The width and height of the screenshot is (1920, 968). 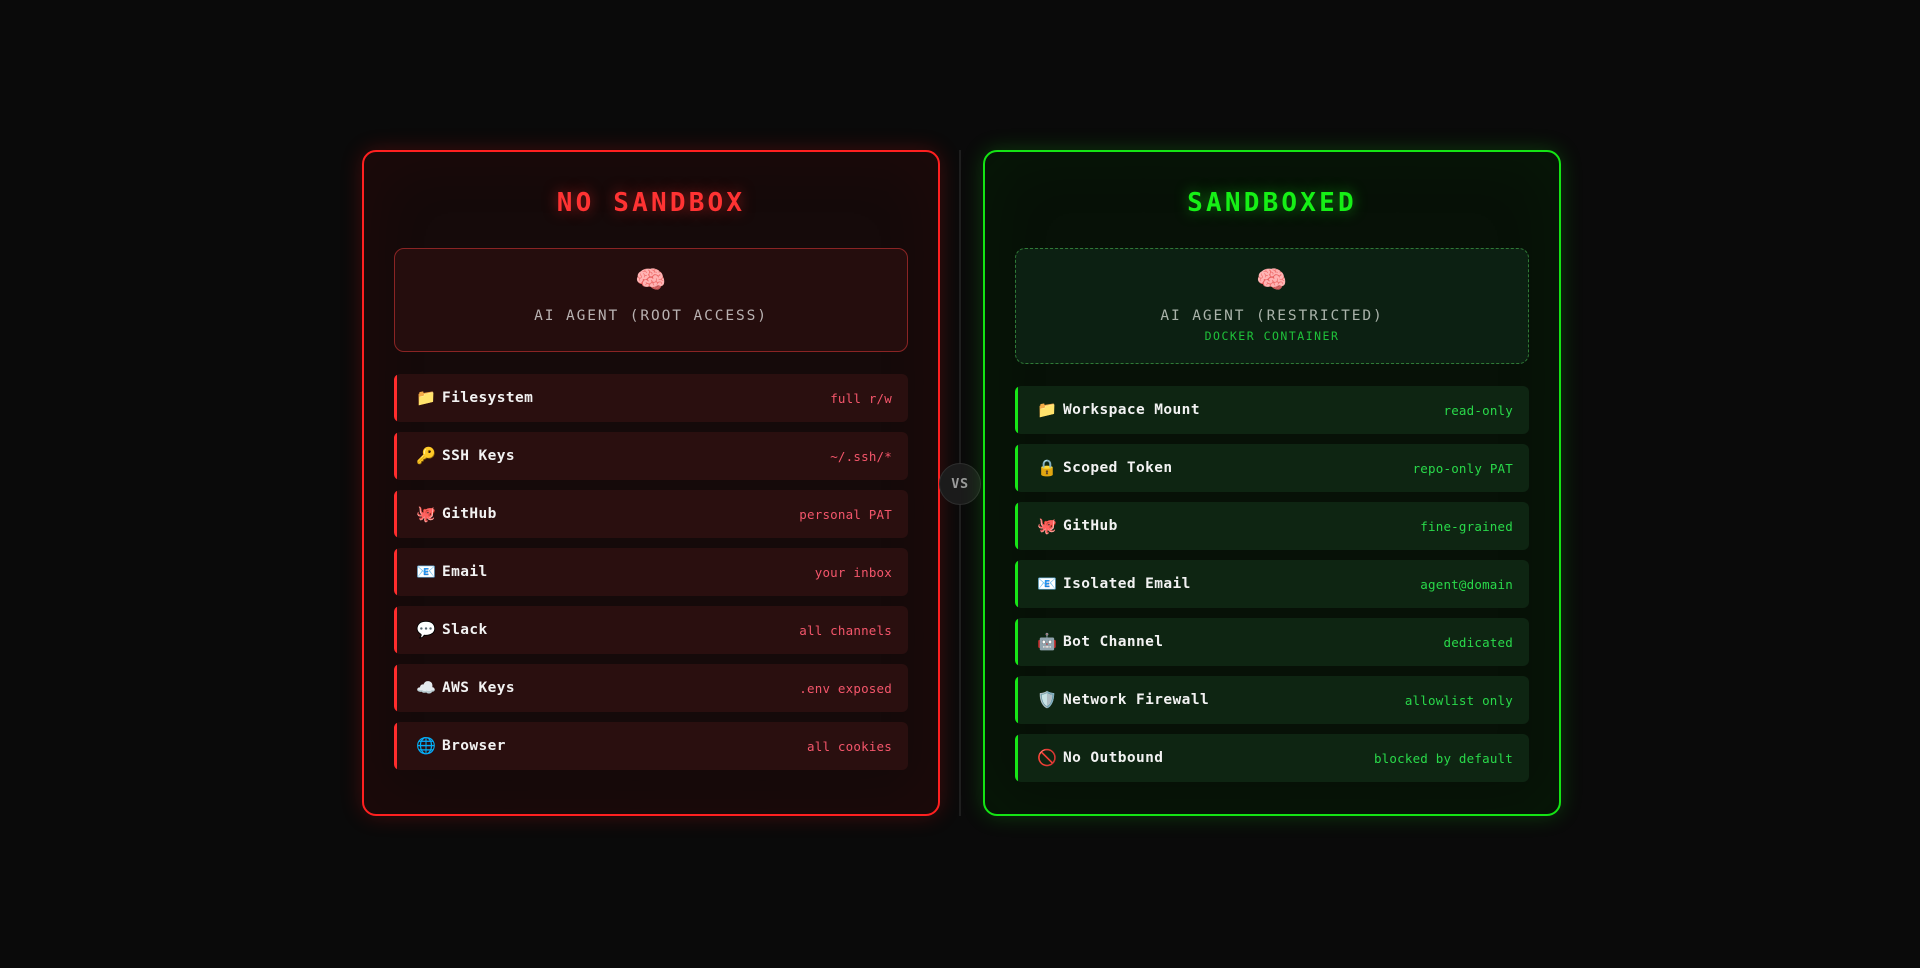 I want to click on robot-icon: 🤖, so click(x=1047, y=641).